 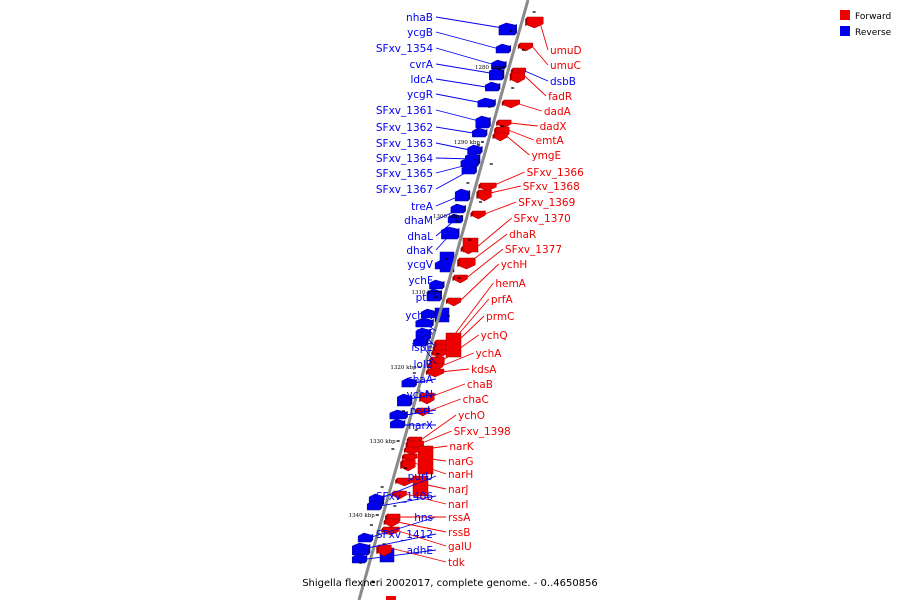 What do you see at coordinates (461, 462) in the screenshot?
I see `gene-label-narG: narG` at bounding box center [461, 462].